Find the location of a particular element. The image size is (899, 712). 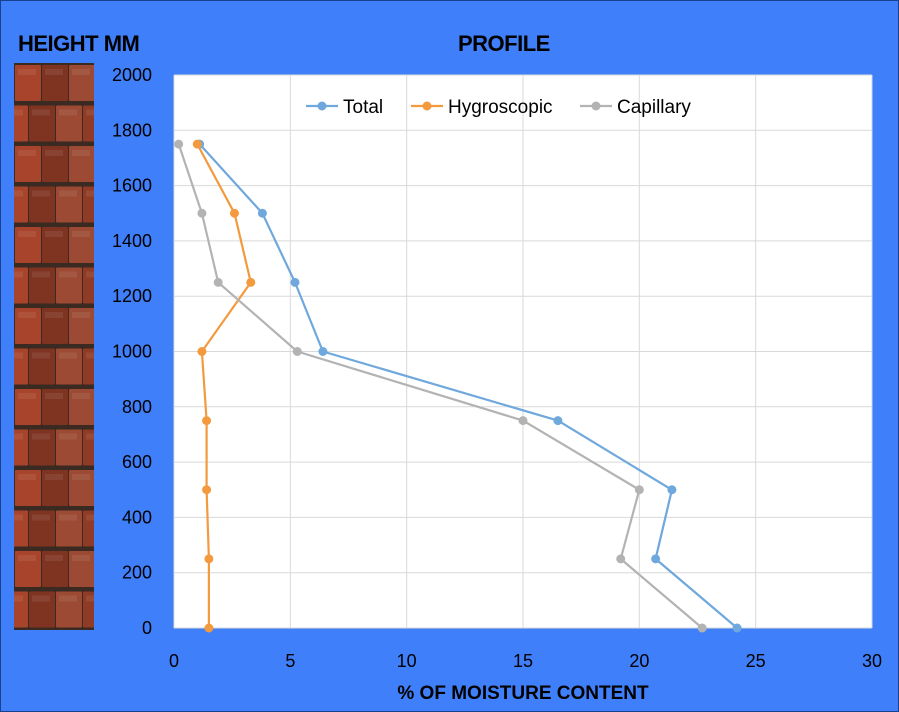

x-tick-label: 20 is located at coordinates (639, 661).